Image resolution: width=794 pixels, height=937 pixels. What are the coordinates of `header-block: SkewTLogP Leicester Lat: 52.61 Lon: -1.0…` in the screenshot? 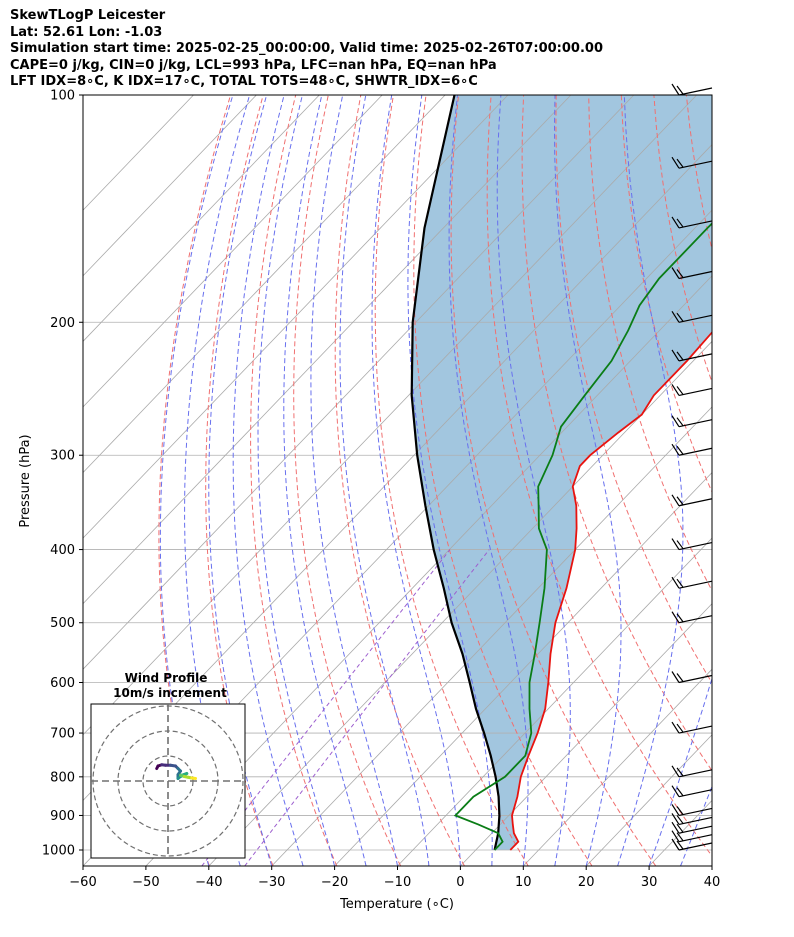 It's located at (306, 49).